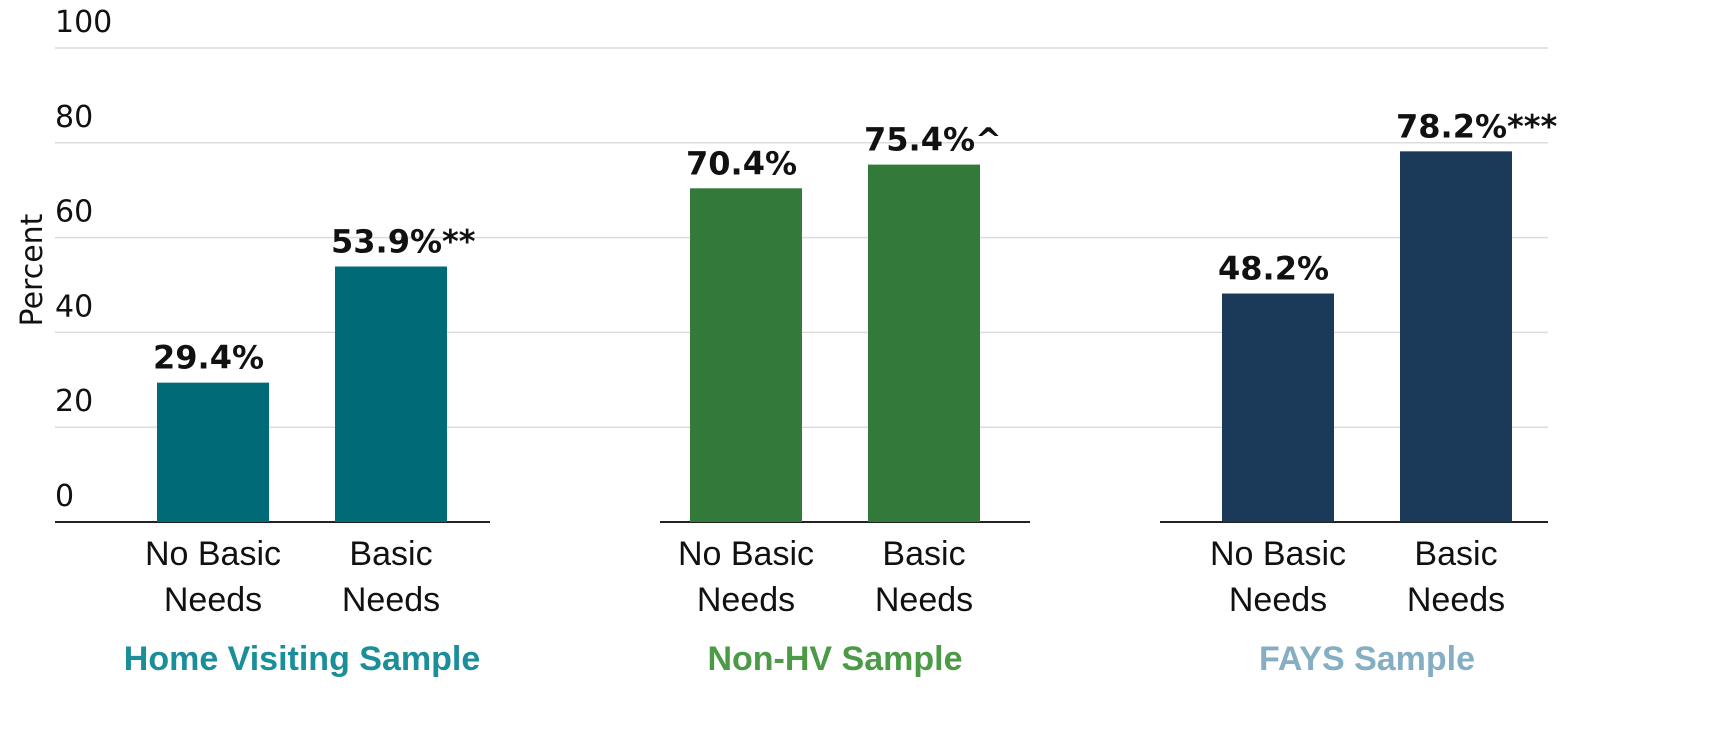  I want to click on group-label: Home Visiting Sample, so click(302, 659).